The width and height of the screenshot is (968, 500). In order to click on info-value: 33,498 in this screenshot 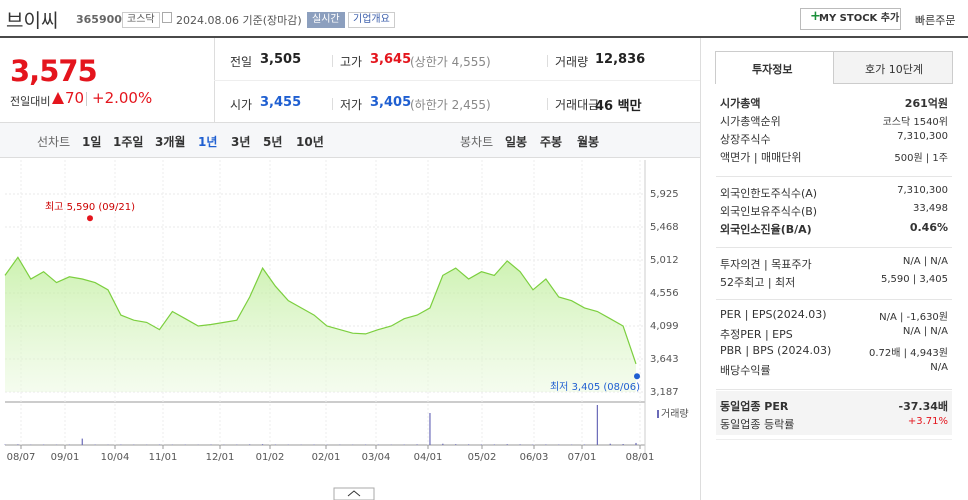, I will do `click(930, 208)`.